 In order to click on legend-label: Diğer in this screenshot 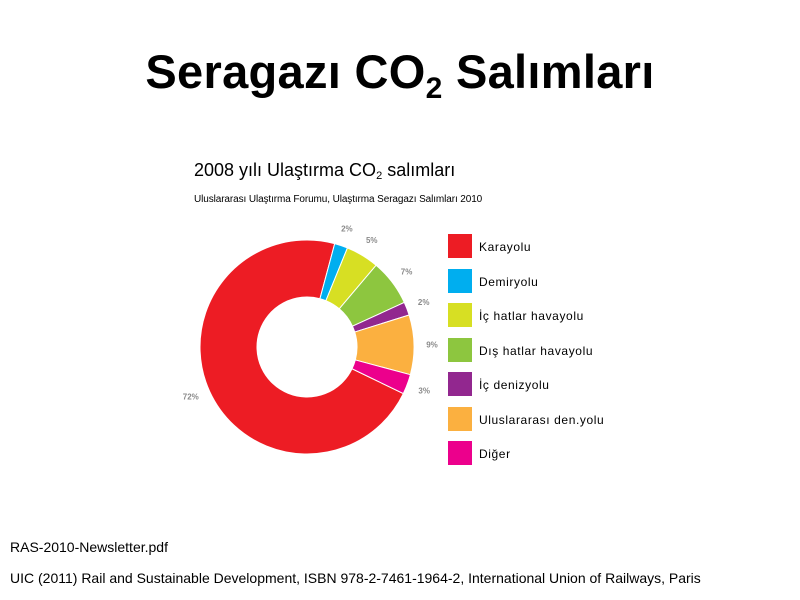, I will do `click(495, 454)`.